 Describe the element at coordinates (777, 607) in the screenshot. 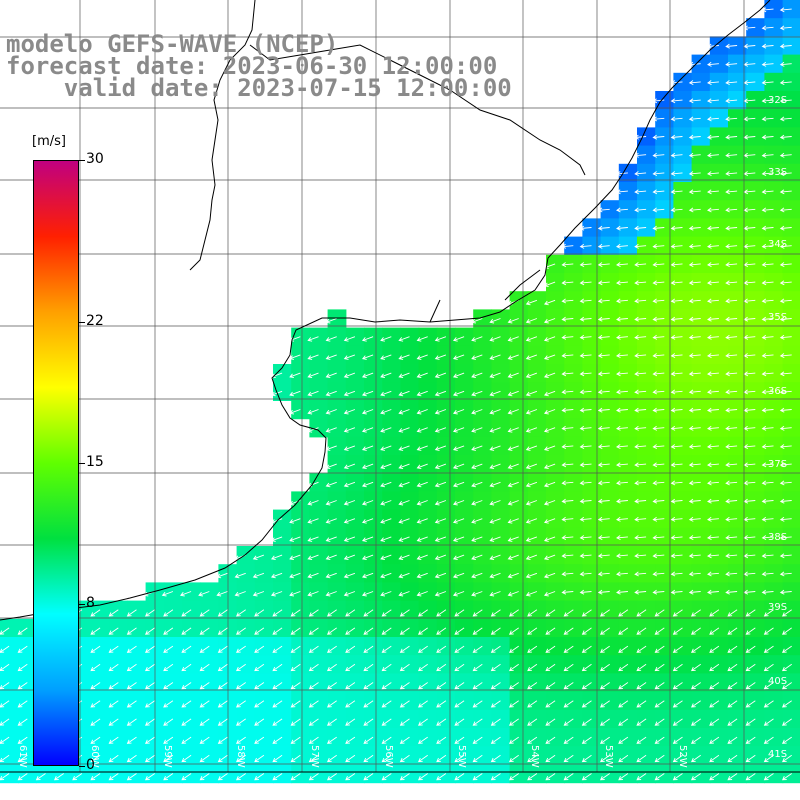

I see `latitude-label: 39S` at that location.